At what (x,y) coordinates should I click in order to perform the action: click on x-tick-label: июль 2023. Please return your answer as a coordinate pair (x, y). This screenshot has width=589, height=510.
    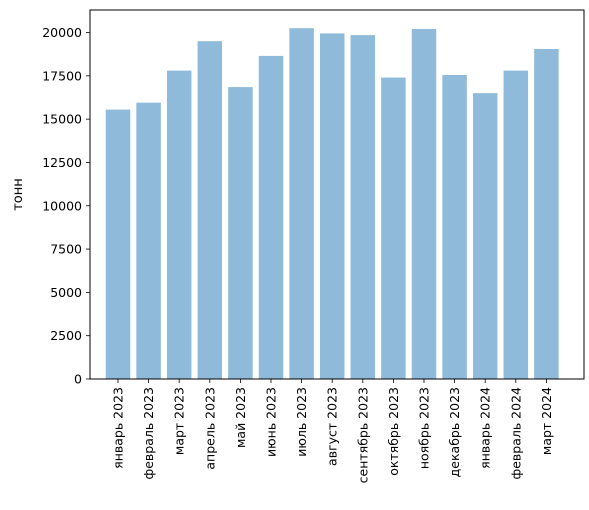
    Looking at the image, I should click on (301, 422).